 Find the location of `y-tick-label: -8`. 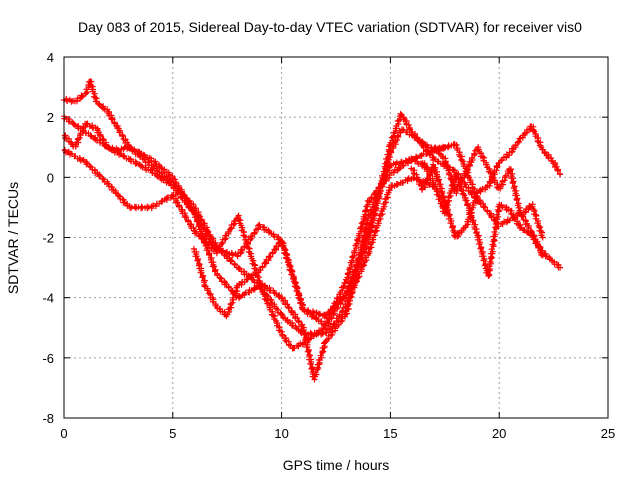

y-tick-label: -8 is located at coordinates (48, 418).